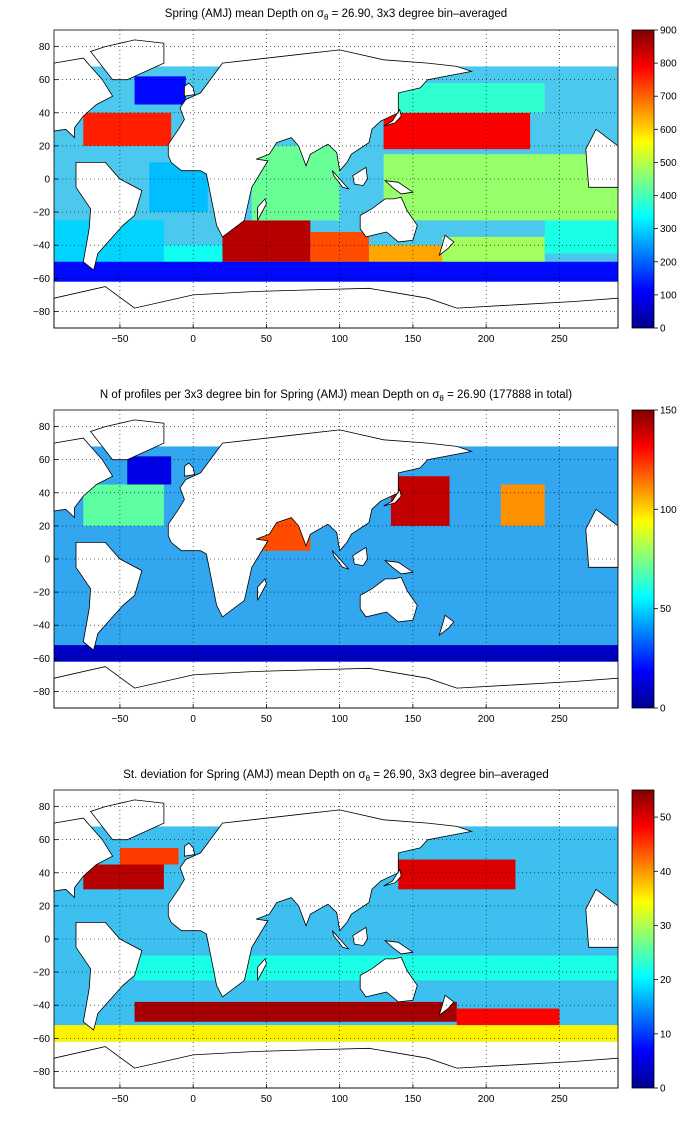 The height and width of the screenshot is (1140, 696). What do you see at coordinates (643, 939) in the screenshot?
I see `panel-3-colorbar-gradient` at bounding box center [643, 939].